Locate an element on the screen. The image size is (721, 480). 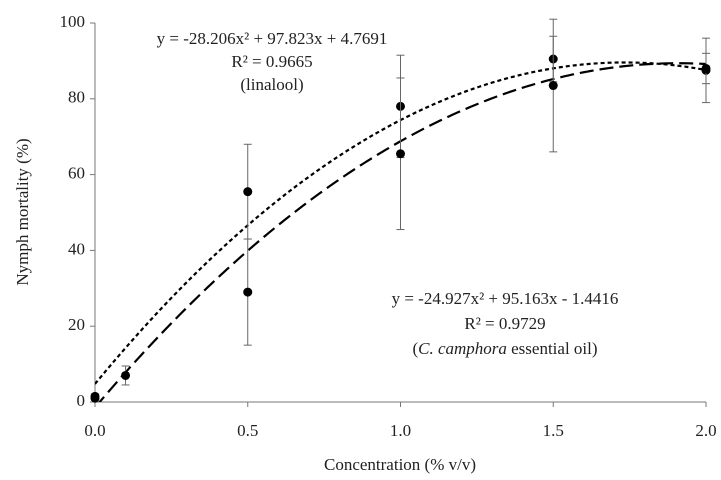
fit-equation: y = -28.206x² + 97.823x + 4.7691 is located at coordinates (272, 38).